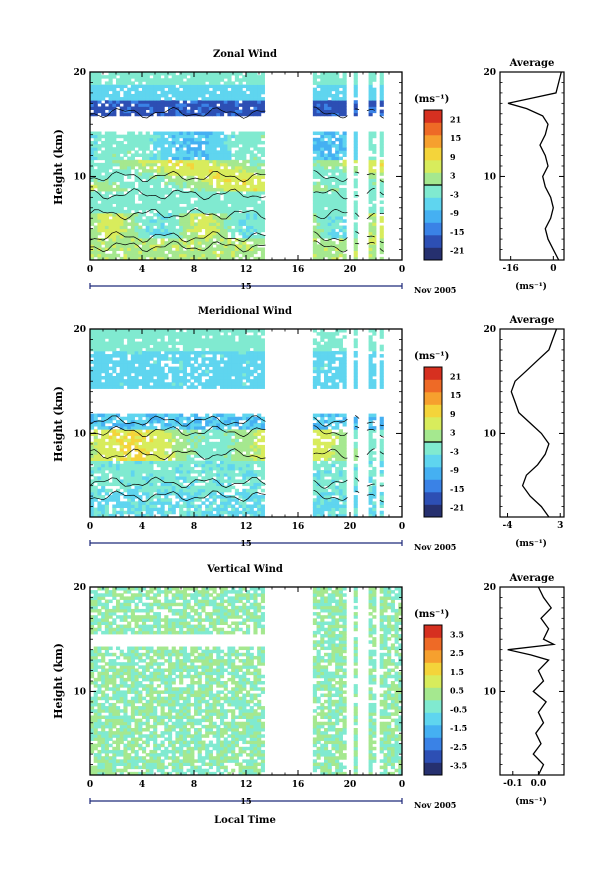 This screenshot has width=616, height=878. Describe the element at coordinates (142, 270) in the screenshot. I see `x-tick-label: 4` at that location.